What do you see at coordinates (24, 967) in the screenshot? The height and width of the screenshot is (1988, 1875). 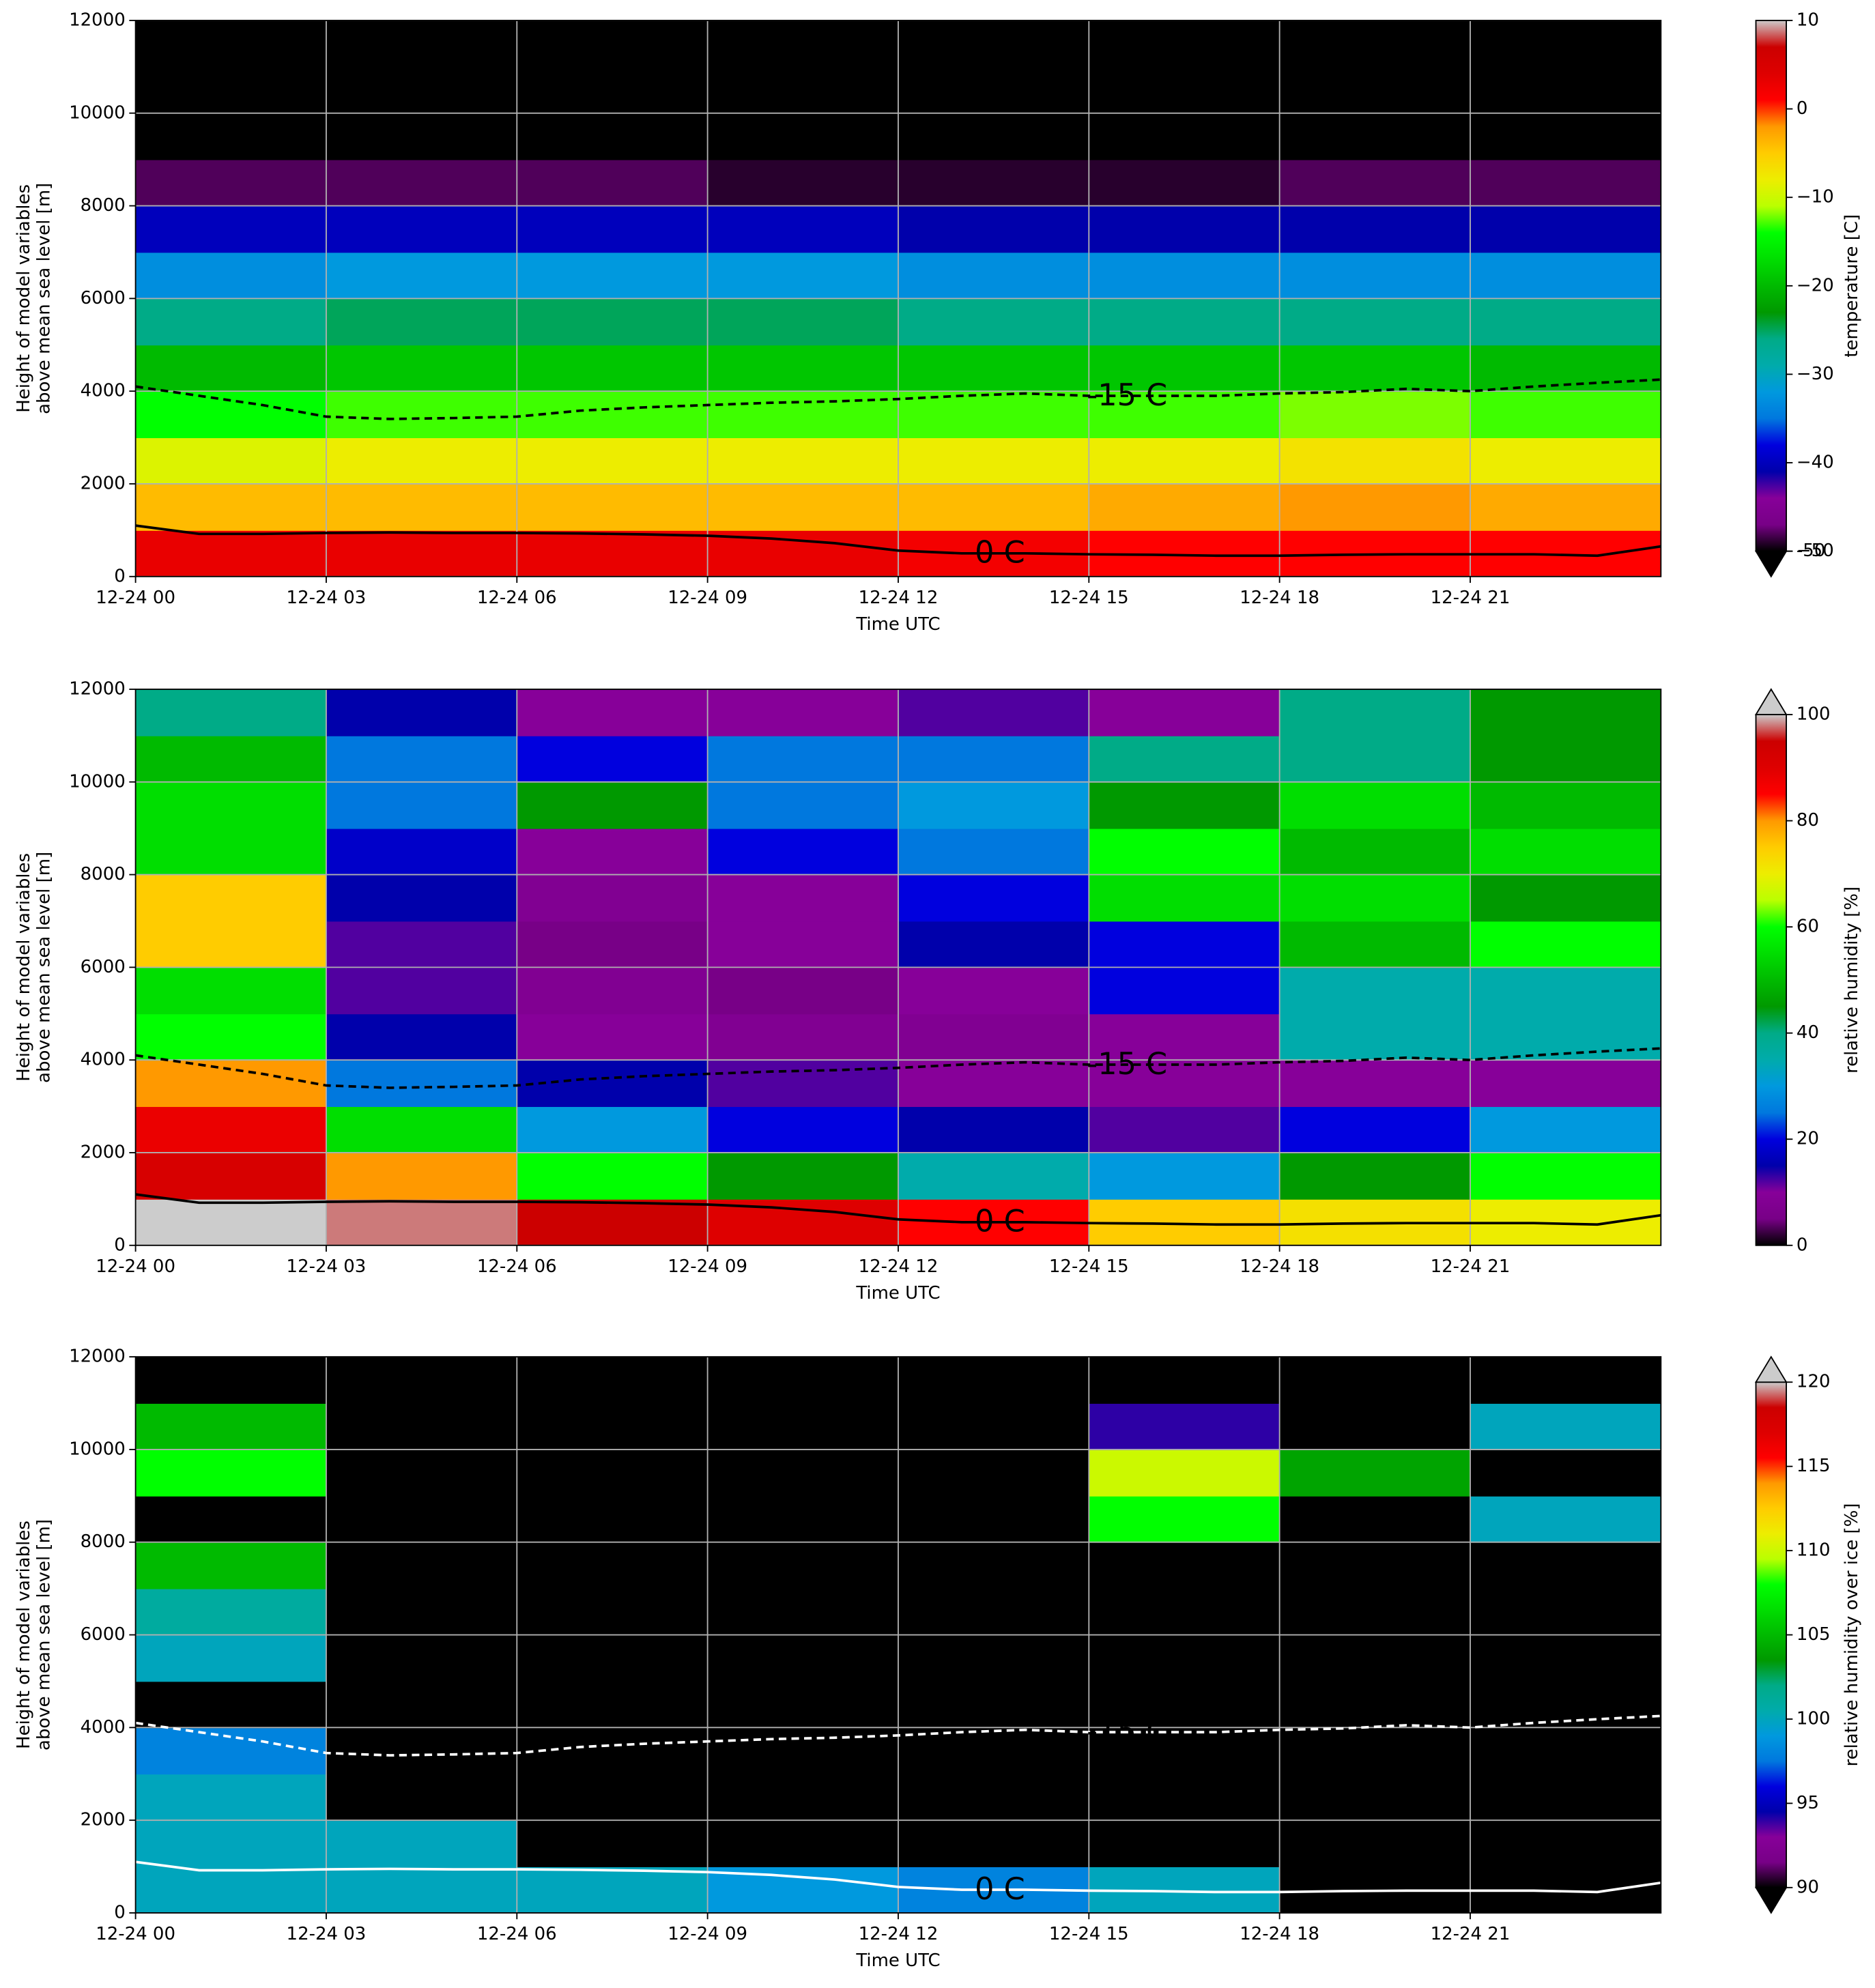 I see `y-axis-label: Height of model variables` at bounding box center [24, 967].